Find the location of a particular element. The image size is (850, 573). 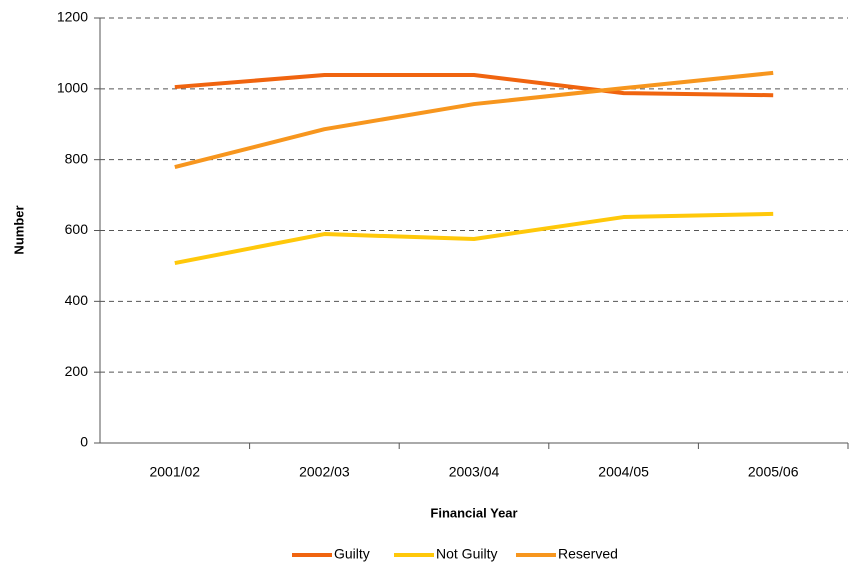

x-axis-label: Financial Year is located at coordinates (473, 512).